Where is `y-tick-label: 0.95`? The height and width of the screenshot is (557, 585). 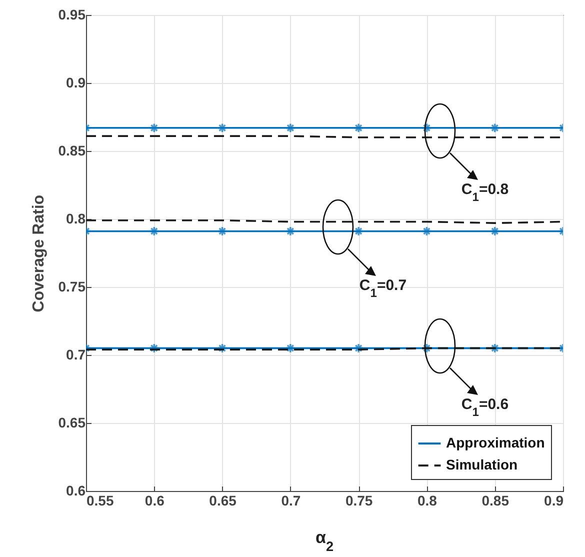 y-tick-label: 0.95 is located at coordinates (72, 14).